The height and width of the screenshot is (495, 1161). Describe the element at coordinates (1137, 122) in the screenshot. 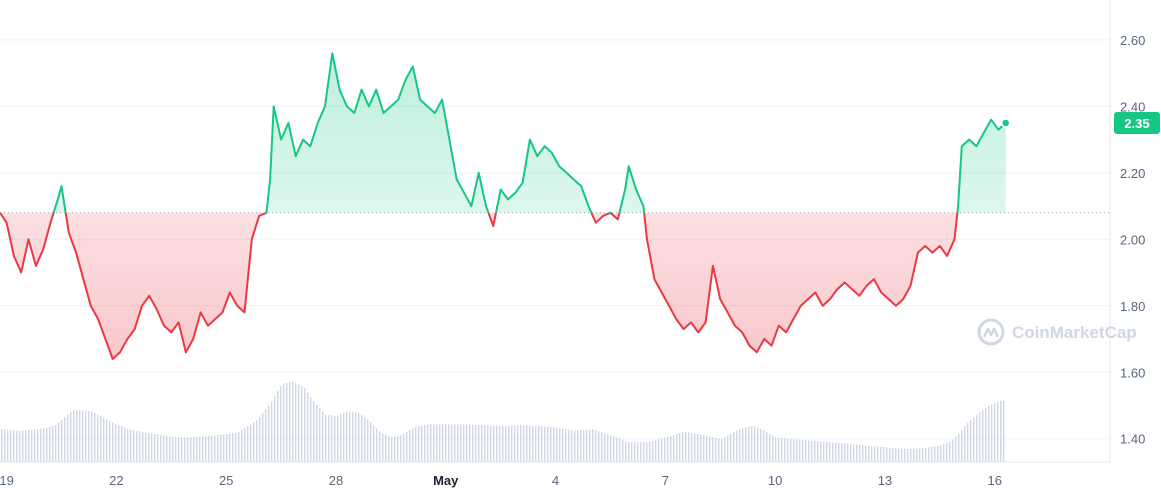

I see `current-price-badge: 2.35` at that location.